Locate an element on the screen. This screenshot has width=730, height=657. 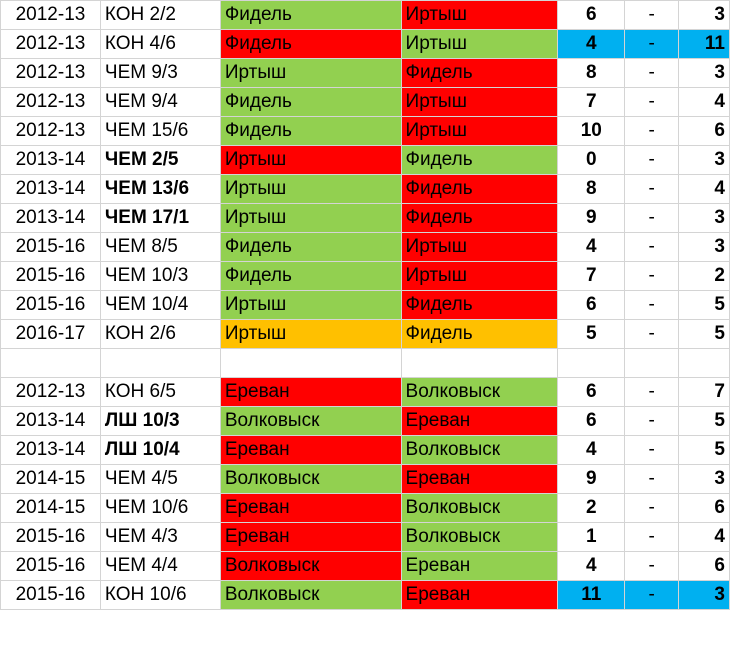
home-score-cell: 10 is located at coordinates (591, 131).